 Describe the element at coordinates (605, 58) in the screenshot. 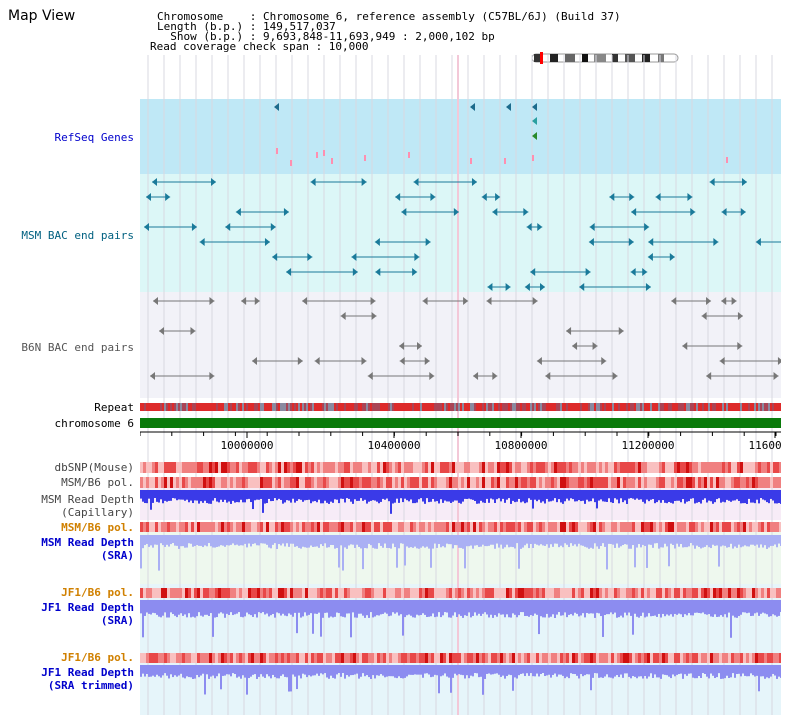

I see `chromosome-ideogram` at that location.